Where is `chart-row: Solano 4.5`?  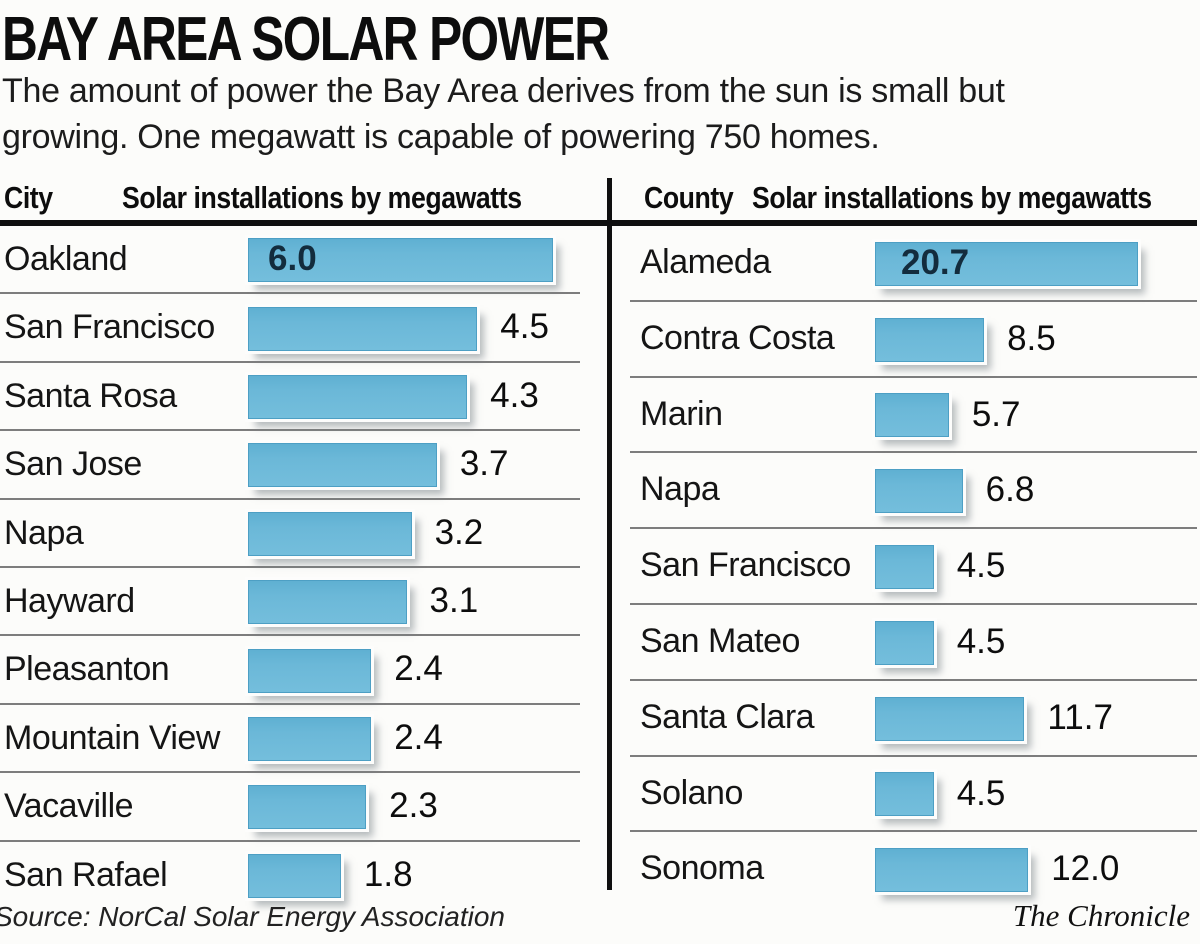 chart-row: Solano 4.5 is located at coordinates (913, 795).